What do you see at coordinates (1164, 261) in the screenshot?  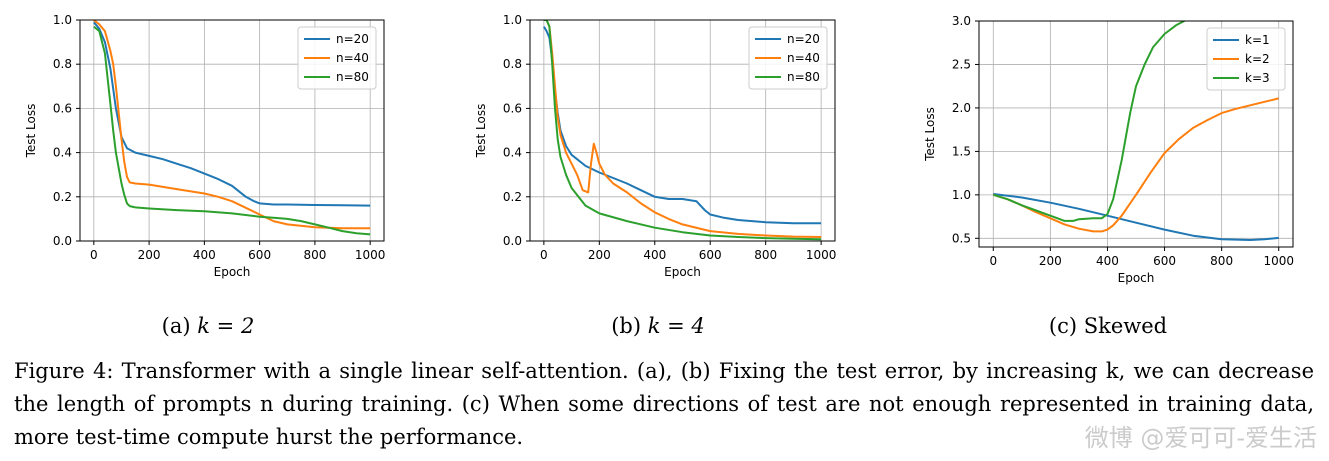 I see `chart-c-xtick-label: 600` at bounding box center [1164, 261].